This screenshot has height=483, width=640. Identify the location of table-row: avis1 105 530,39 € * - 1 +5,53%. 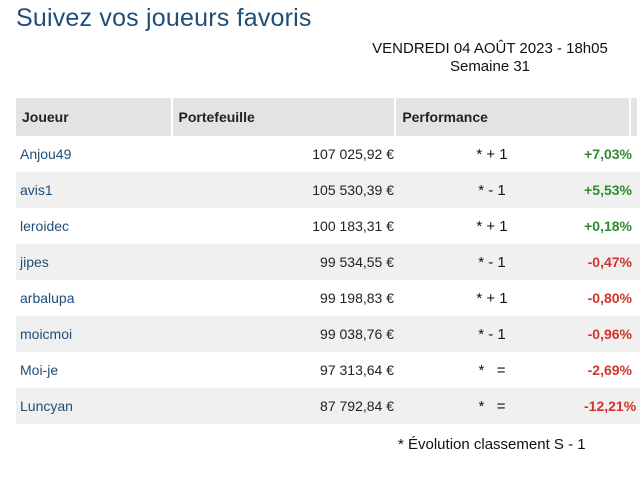
(328, 190).